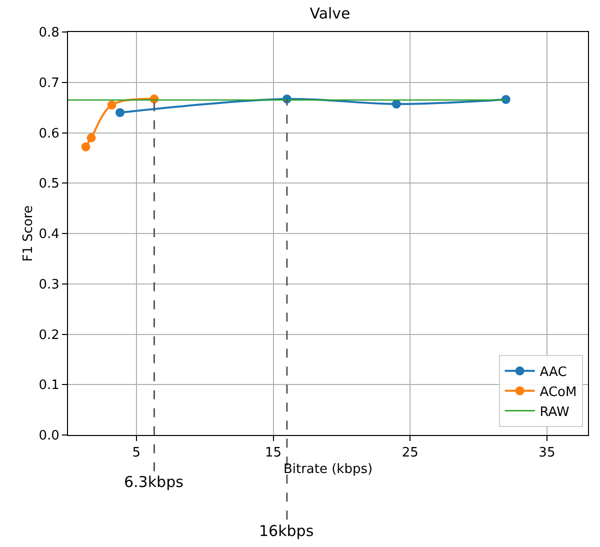 The image size is (600, 547). Describe the element at coordinates (154, 482) in the screenshot. I see `ref-line-label: 6.3kbps` at that location.